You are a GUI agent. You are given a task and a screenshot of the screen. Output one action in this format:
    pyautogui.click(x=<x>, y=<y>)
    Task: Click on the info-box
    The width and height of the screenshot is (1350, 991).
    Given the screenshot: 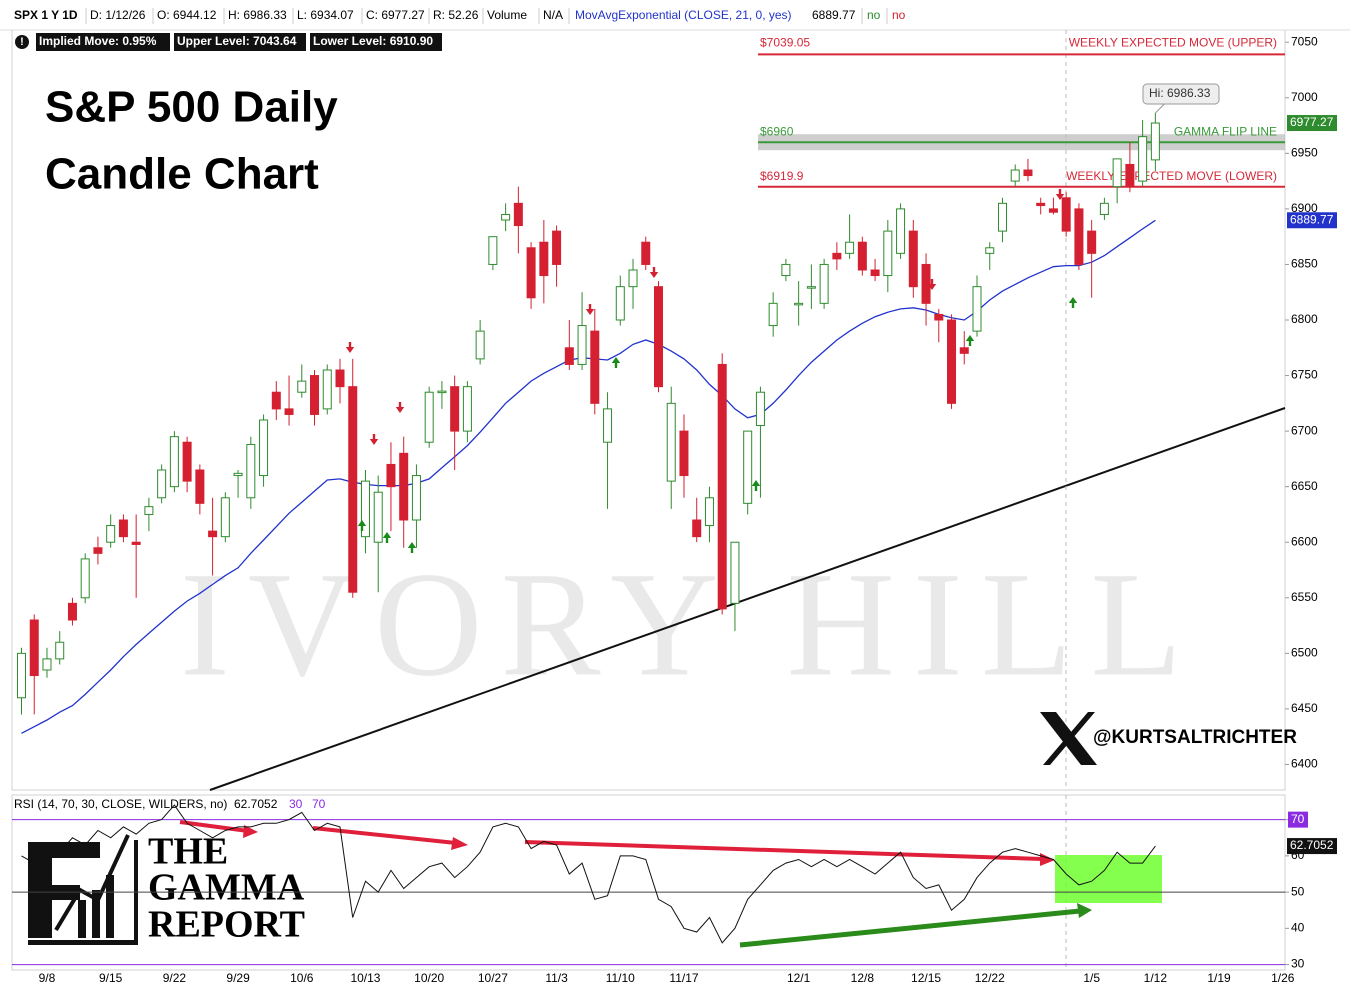 What is the action you would take?
    pyautogui.click(x=240, y=42)
    